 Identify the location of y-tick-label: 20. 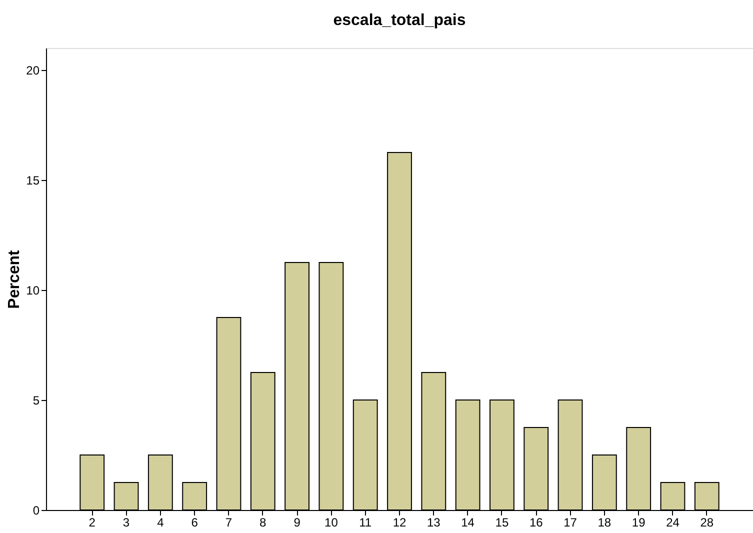
(33, 71).